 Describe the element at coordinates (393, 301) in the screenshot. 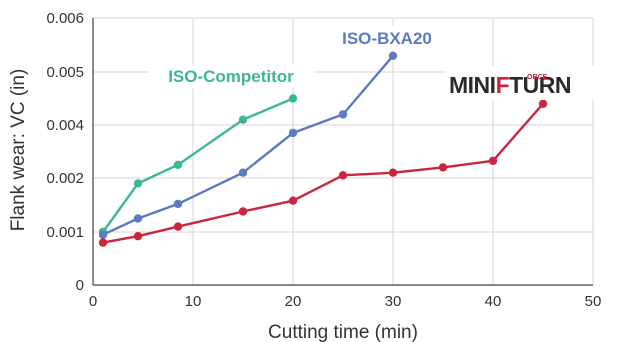

I see `x-tick-label: 30` at that location.